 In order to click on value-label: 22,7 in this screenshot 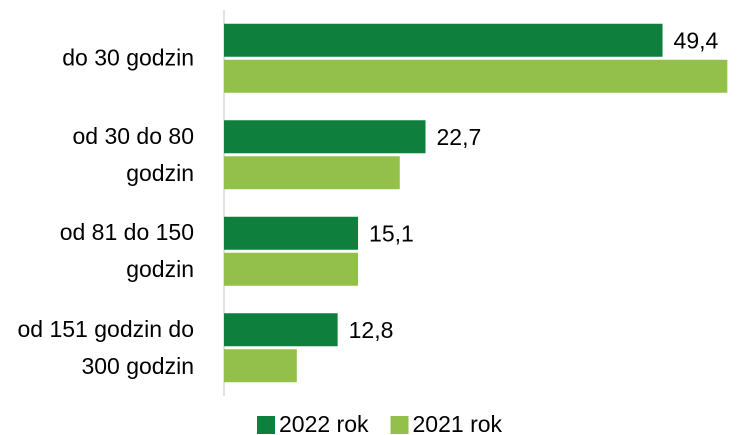, I will do `click(459, 137)`.